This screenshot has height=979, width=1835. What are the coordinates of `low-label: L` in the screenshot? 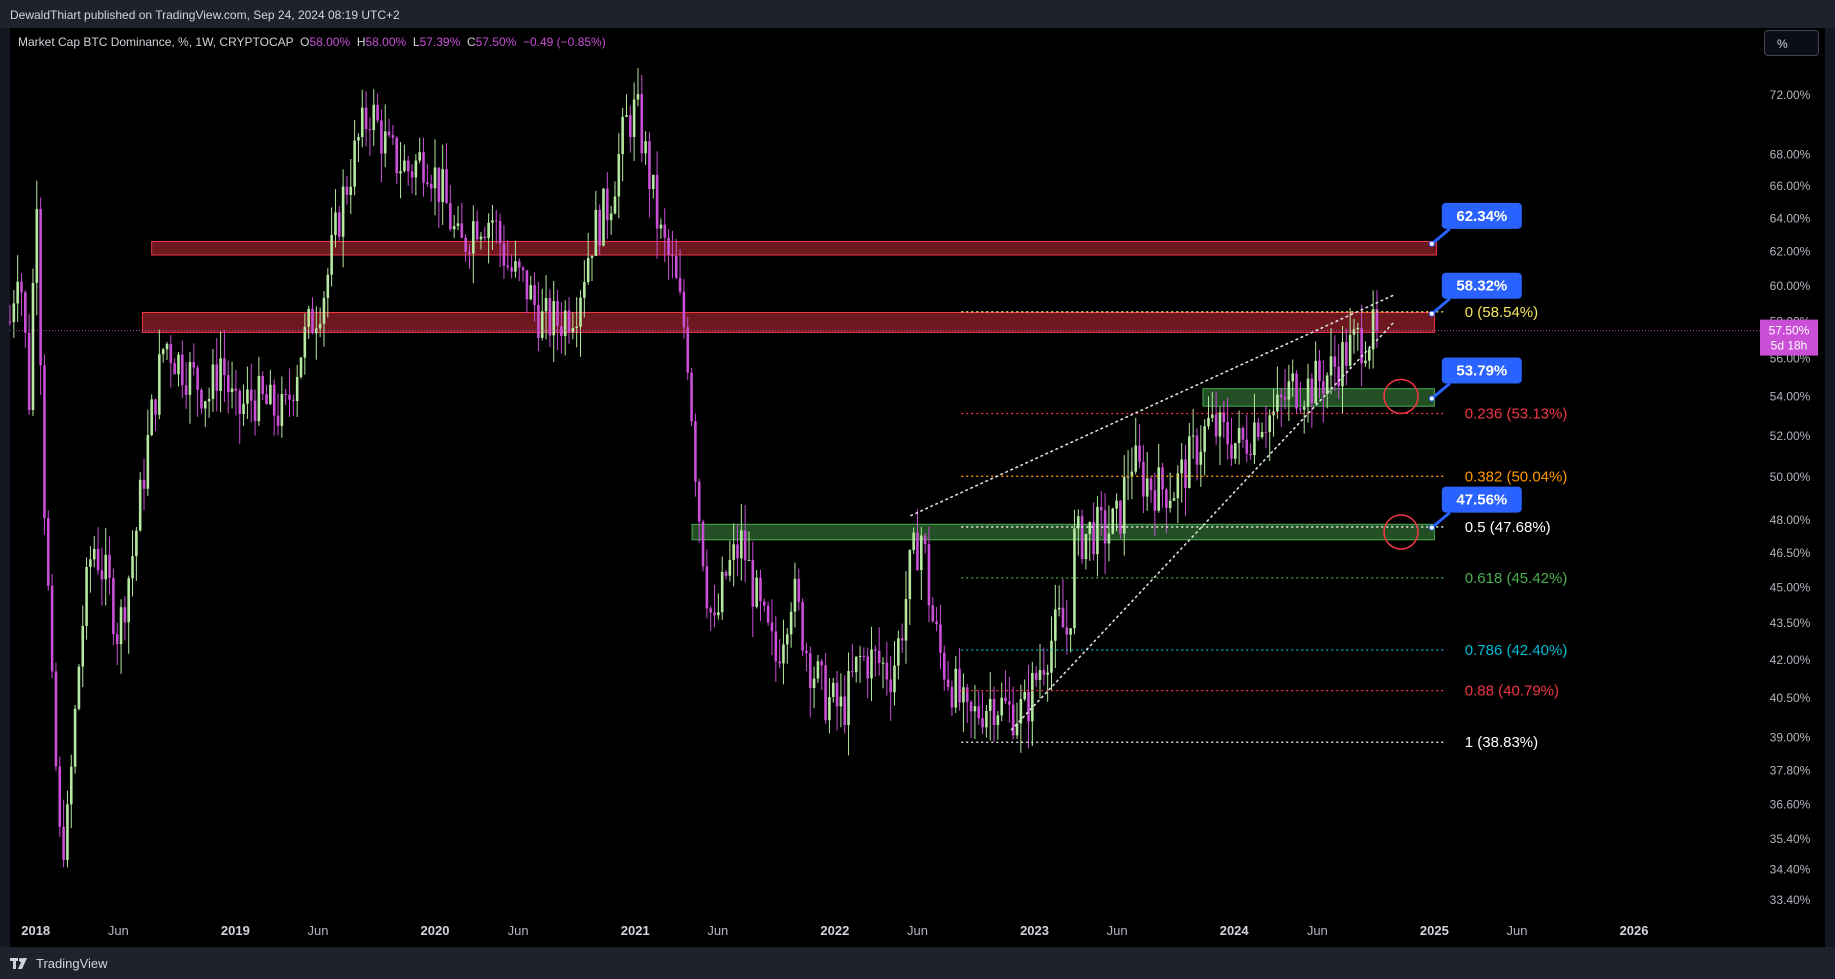 It's located at (416, 42).